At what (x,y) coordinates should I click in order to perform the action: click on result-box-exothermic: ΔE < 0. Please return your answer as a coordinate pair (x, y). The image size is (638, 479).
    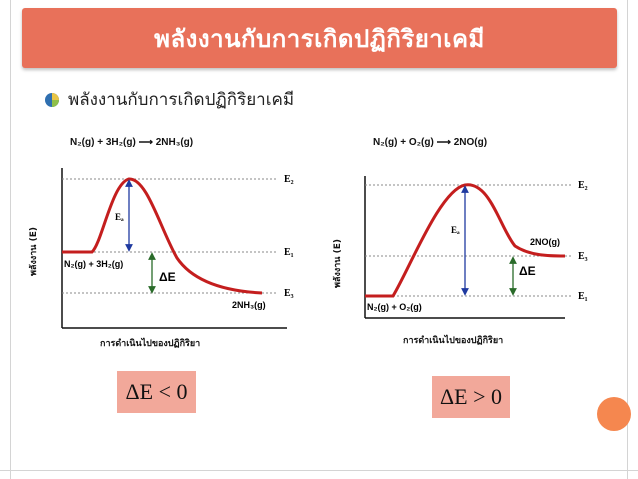
    Looking at the image, I should click on (156, 392).